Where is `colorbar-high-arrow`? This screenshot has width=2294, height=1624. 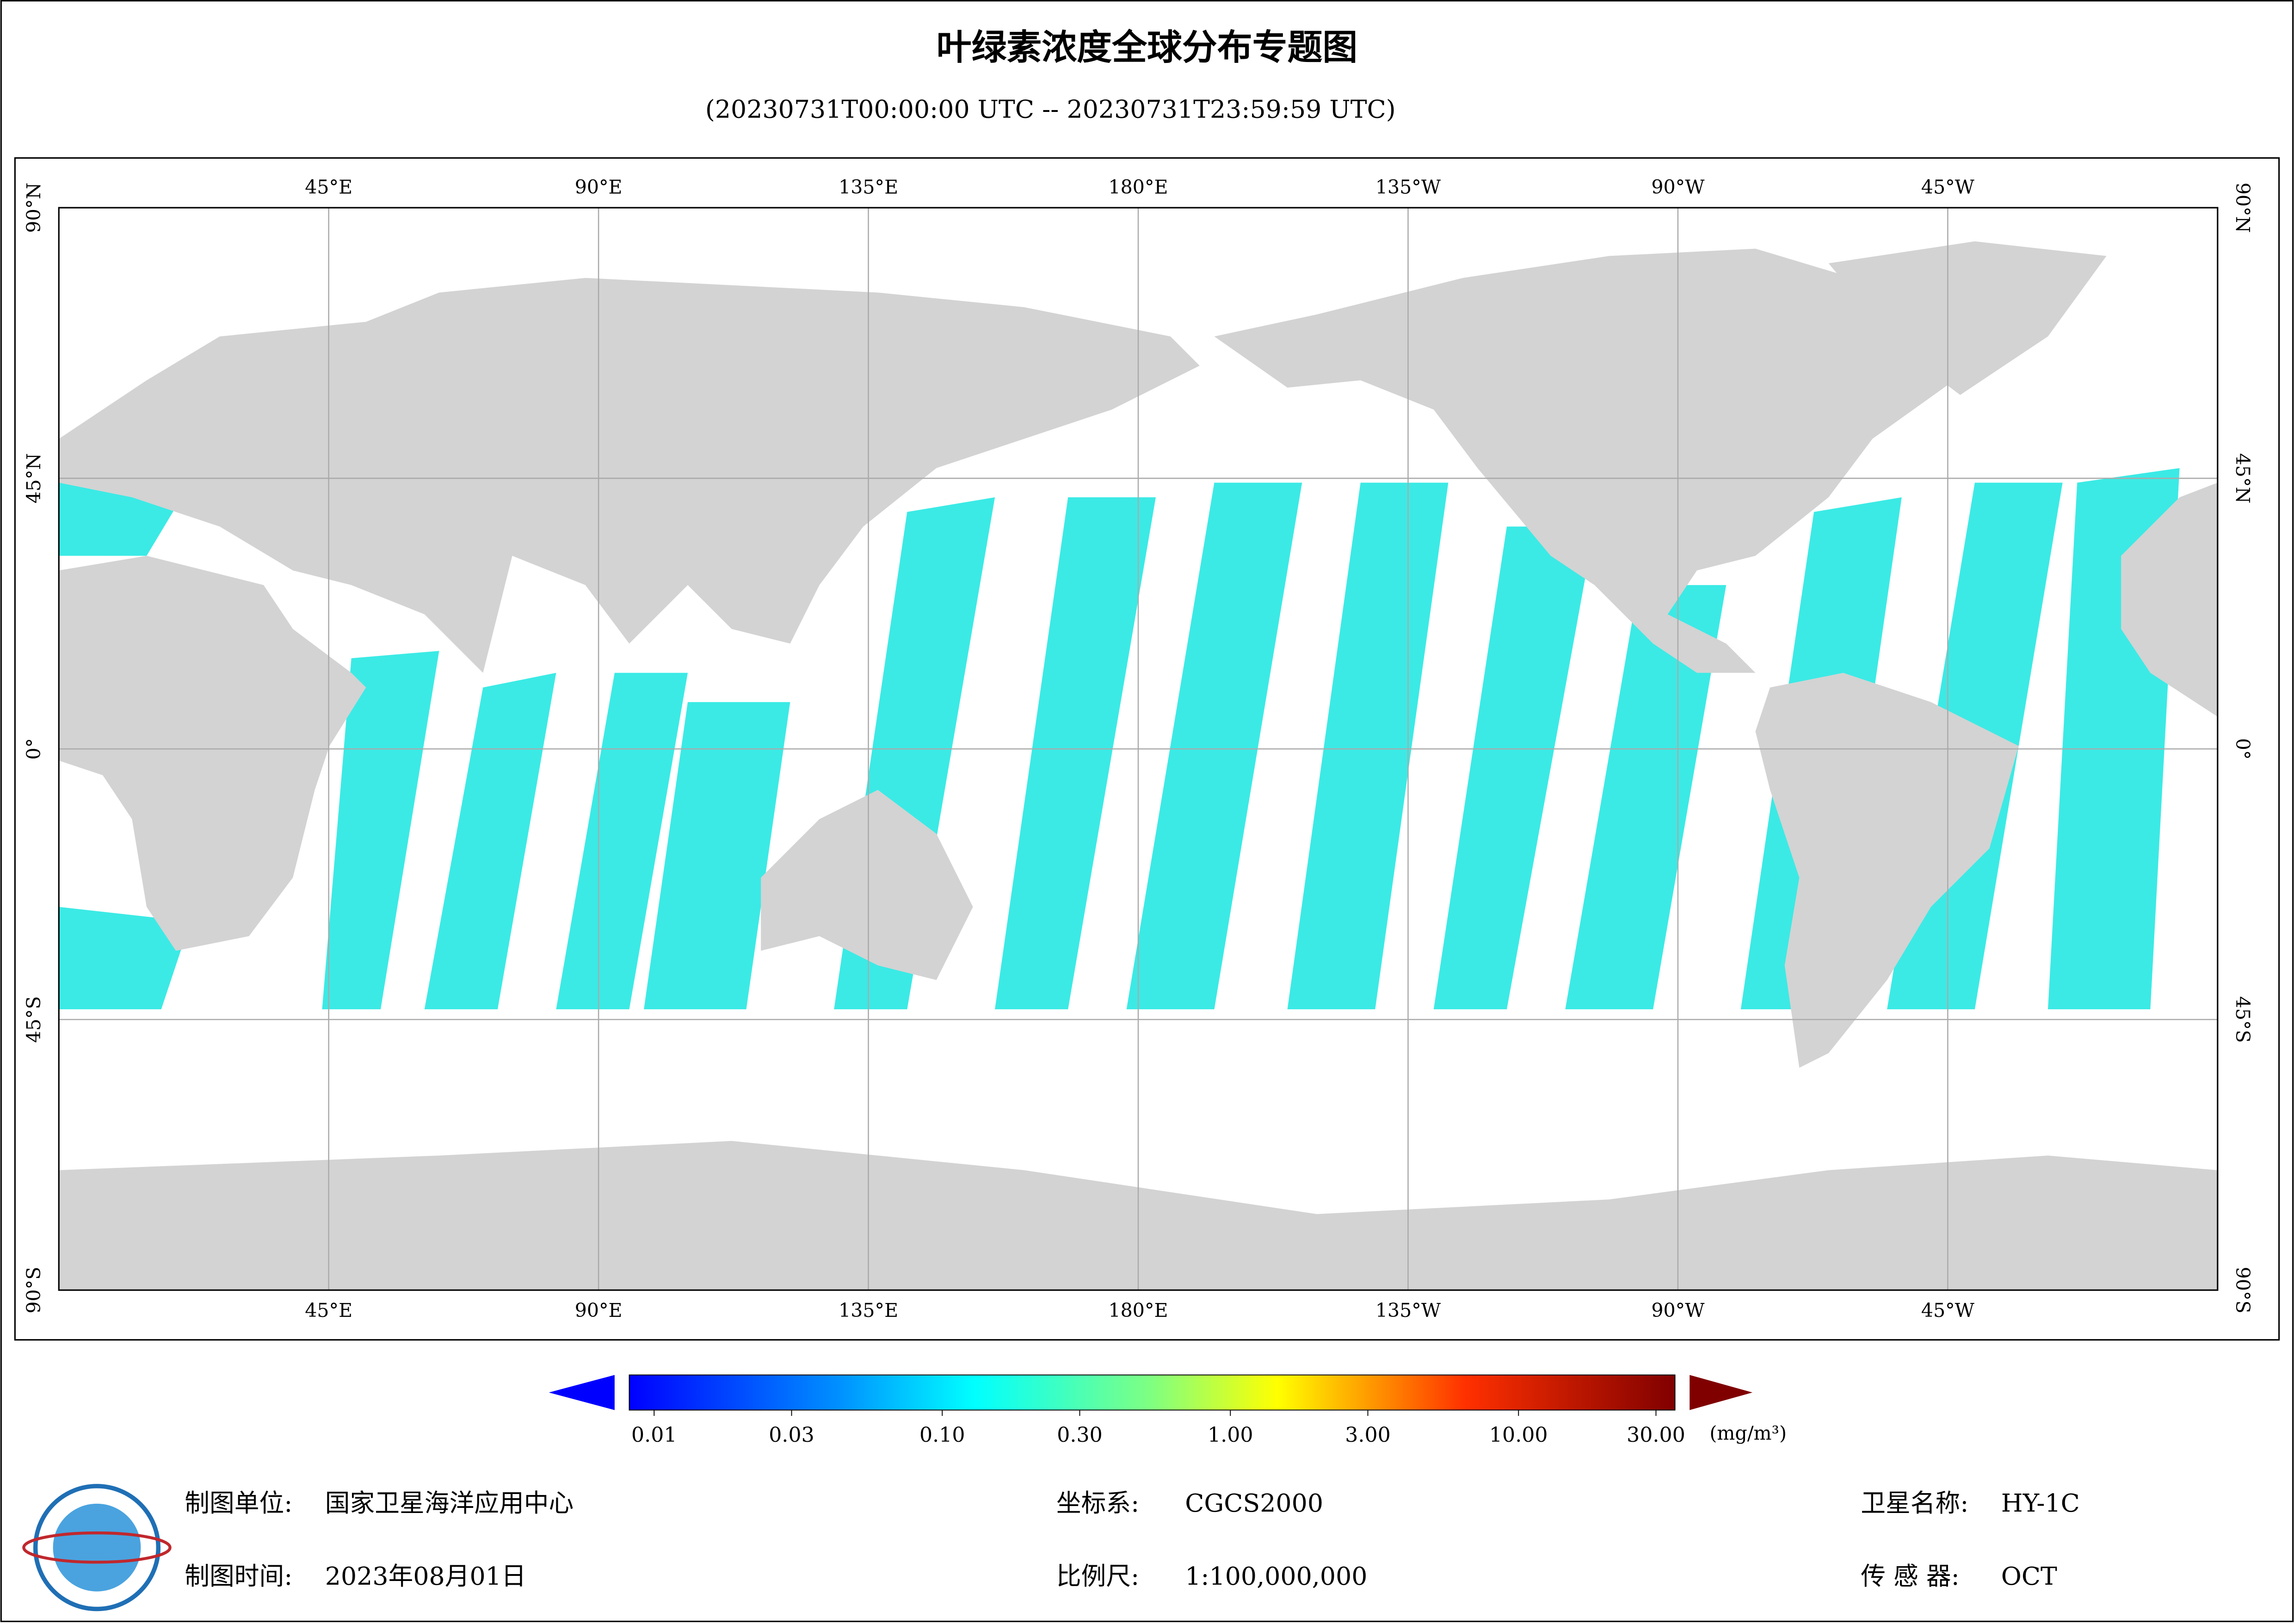 colorbar-high-arrow is located at coordinates (1722, 1392).